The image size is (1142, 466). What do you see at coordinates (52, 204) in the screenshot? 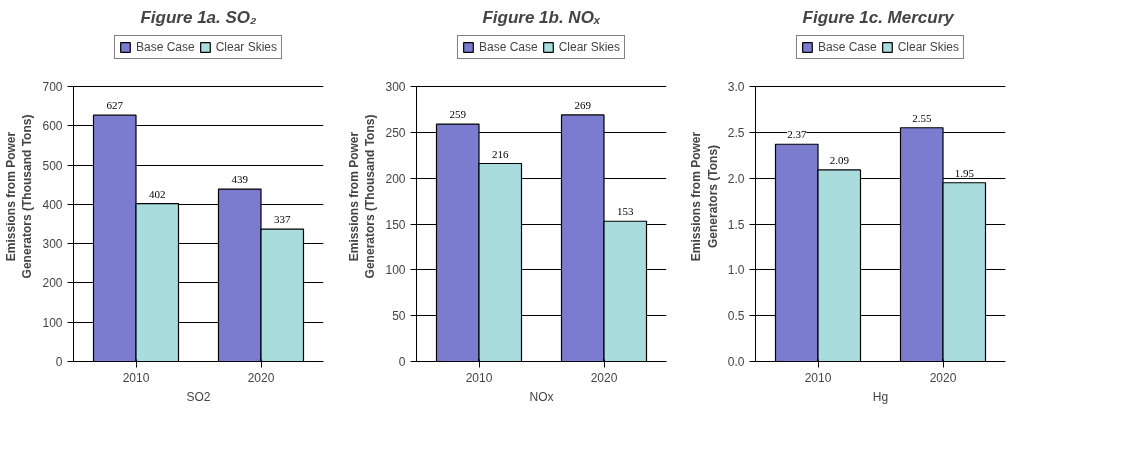
I see `y-tick-label: 400` at bounding box center [52, 204].